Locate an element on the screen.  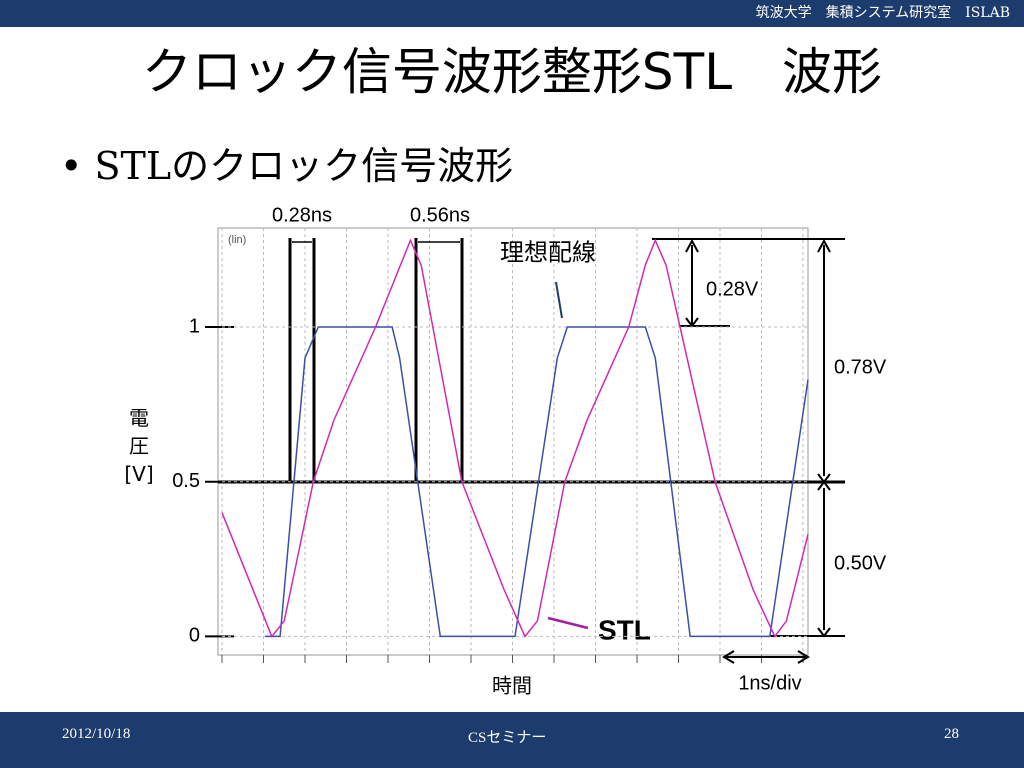
header-text: 筑波大学 集積システム研究室 ISLAB is located at coordinates (882, 13).